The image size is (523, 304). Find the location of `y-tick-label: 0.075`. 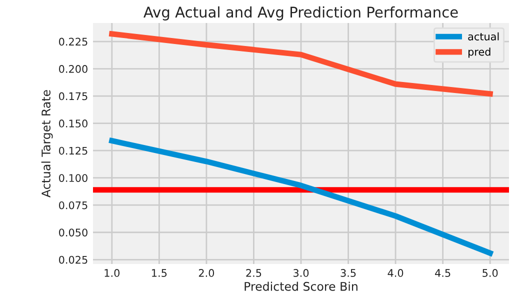

y-tick-label: 0.075 is located at coordinates (73, 205).